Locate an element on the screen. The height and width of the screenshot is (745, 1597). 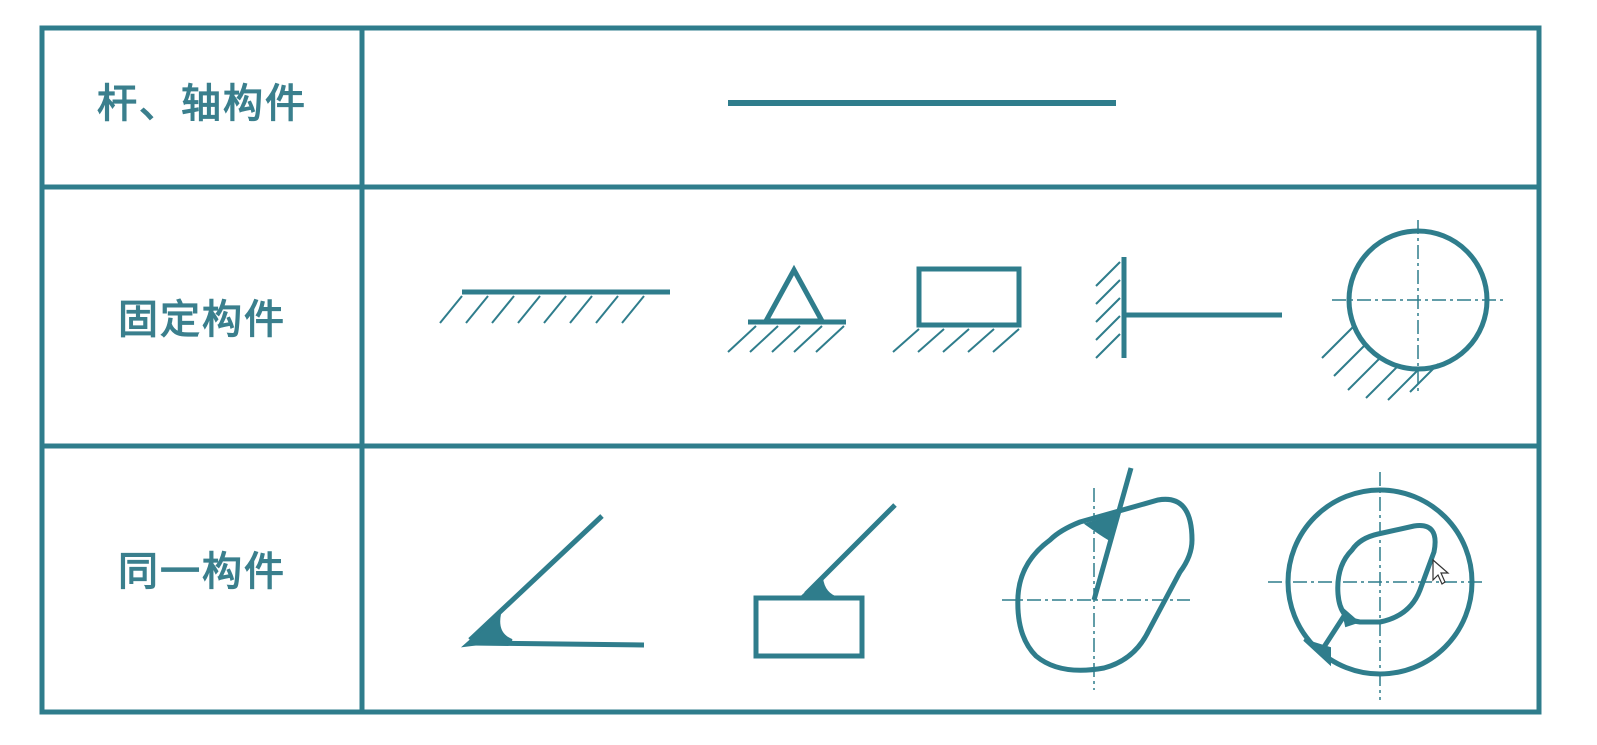
row-label-rod: 杆、轴构件 is located at coordinates (202, 104).